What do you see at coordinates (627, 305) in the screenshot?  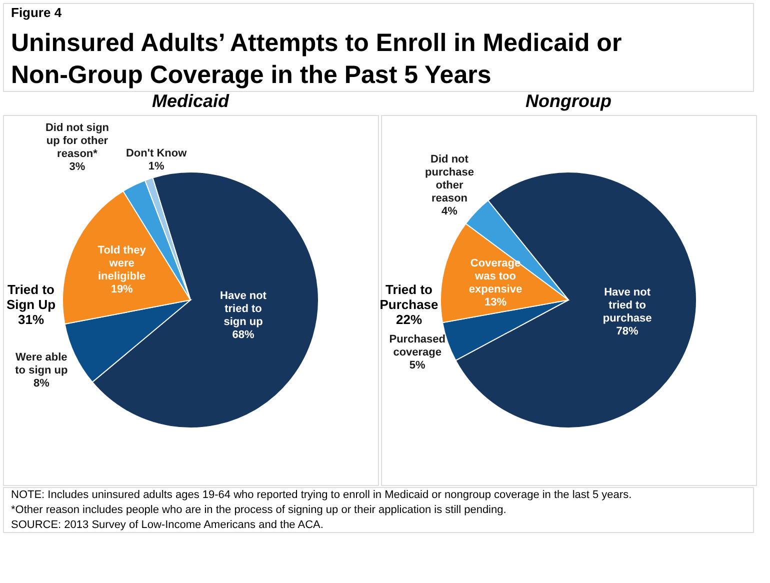 I see `slice-label: Have not tried to purchase` at bounding box center [627, 305].